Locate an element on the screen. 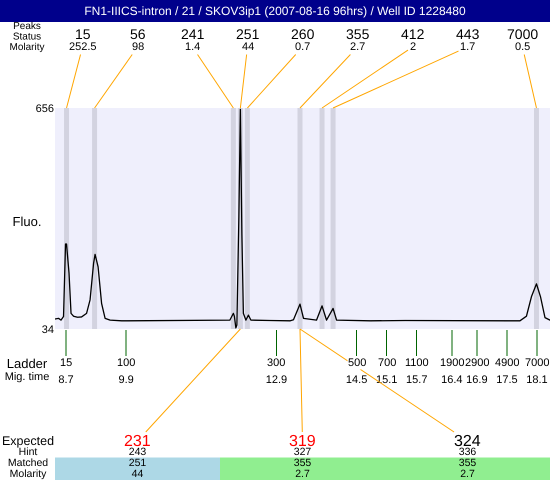  text: 327 is located at coordinates (303, 452).